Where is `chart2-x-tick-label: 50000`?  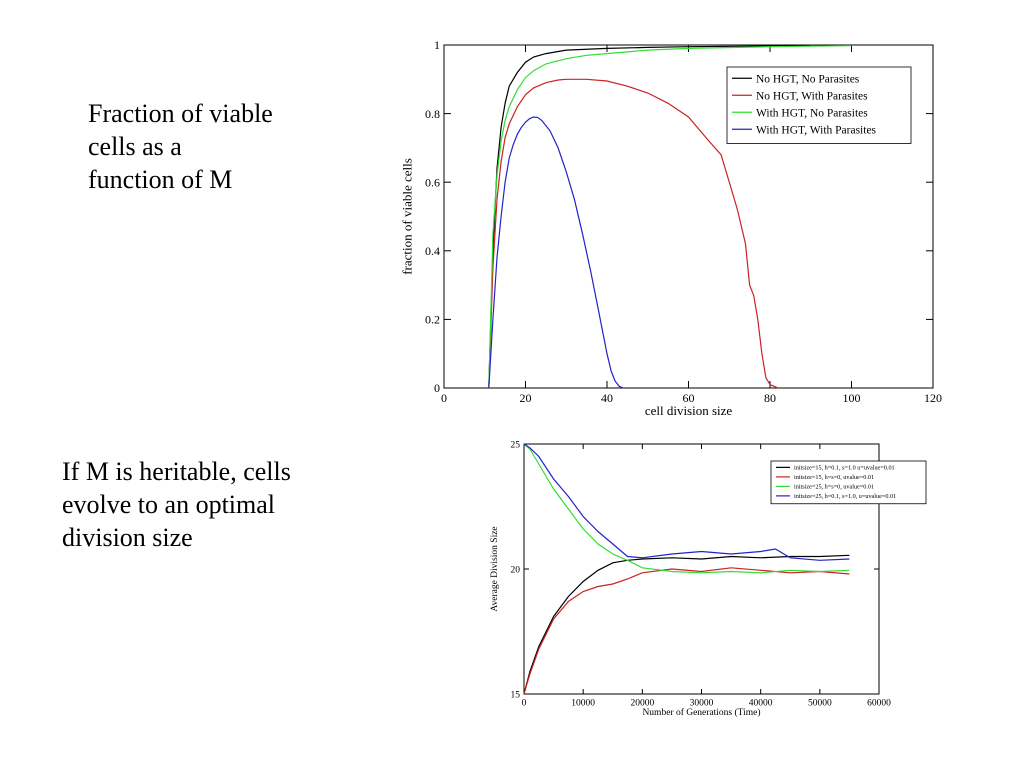
chart2-x-tick-label: 50000 is located at coordinates (820, 704).